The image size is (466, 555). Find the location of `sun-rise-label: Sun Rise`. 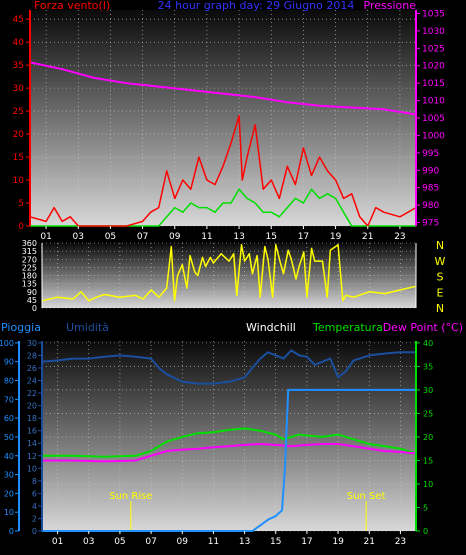

sun-rise-label: Sun Rise is located at coordinates (130, 496).